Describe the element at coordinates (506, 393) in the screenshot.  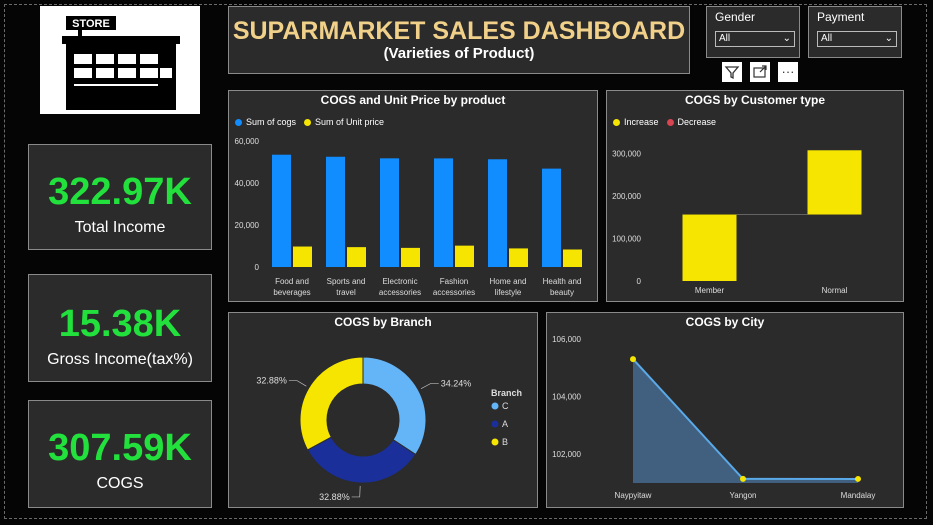
I see `legend-title: Branch` at that location.